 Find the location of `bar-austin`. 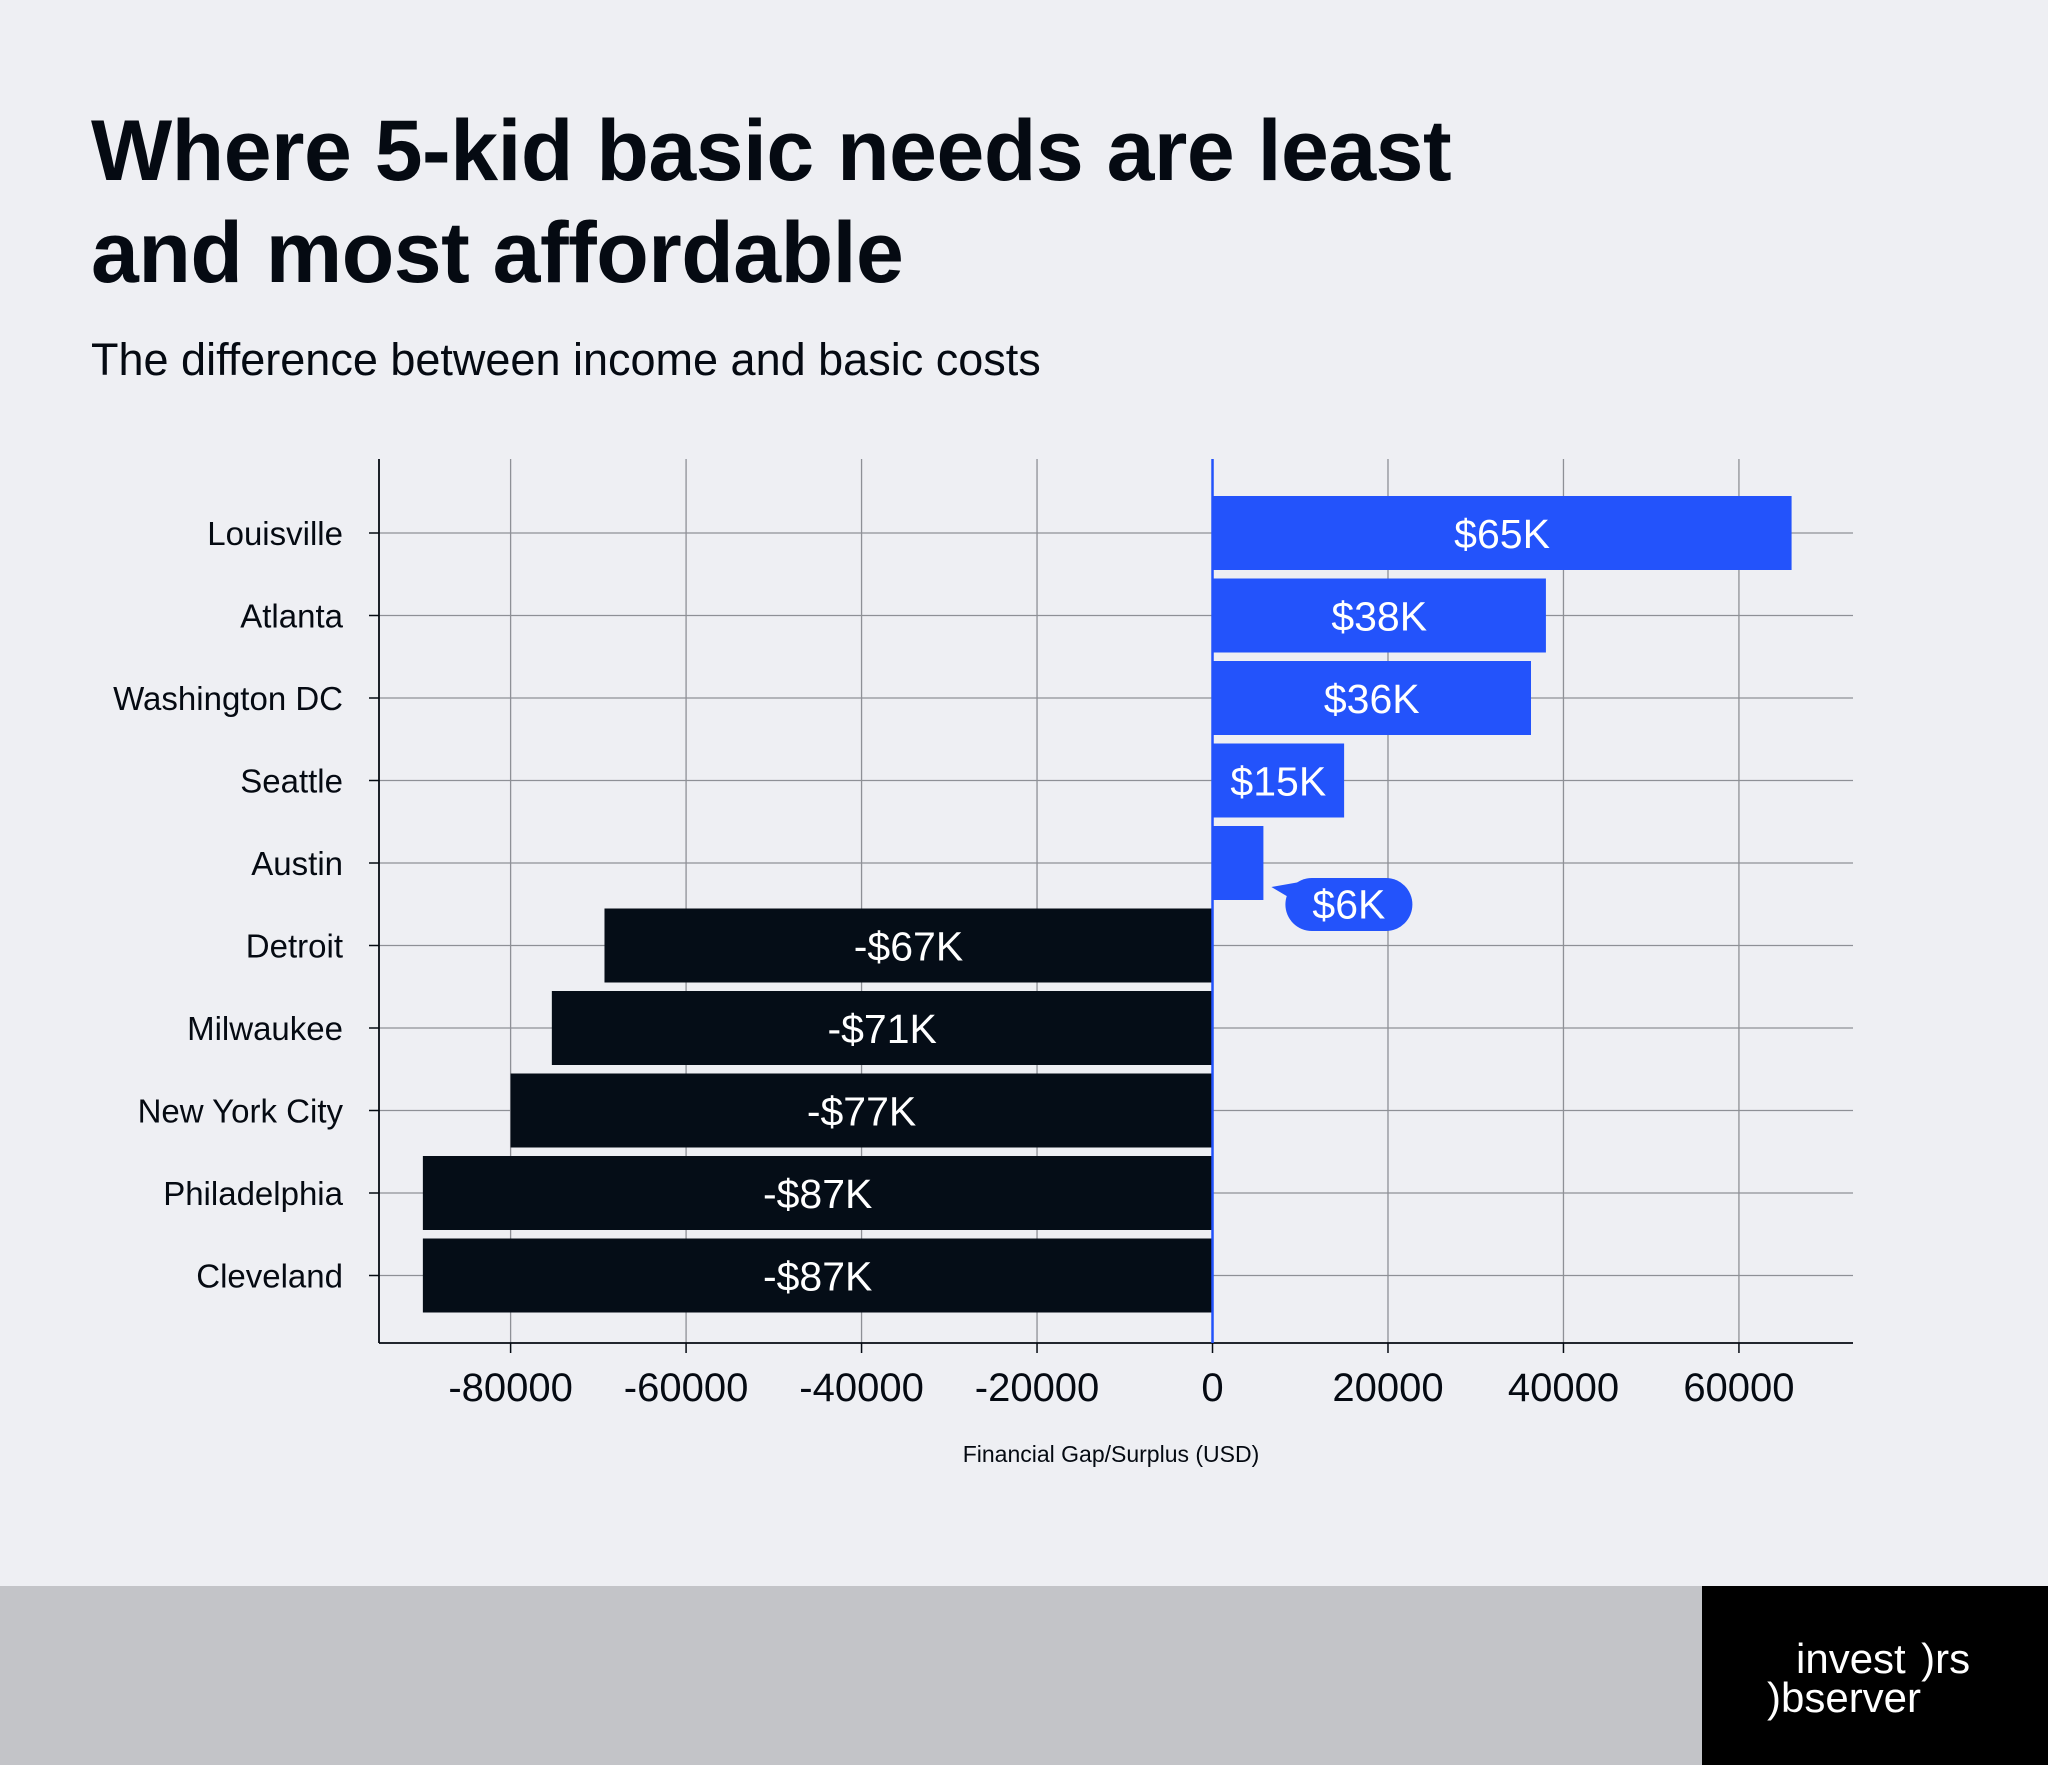

bar-austin is located at coordinates (1238, 863).